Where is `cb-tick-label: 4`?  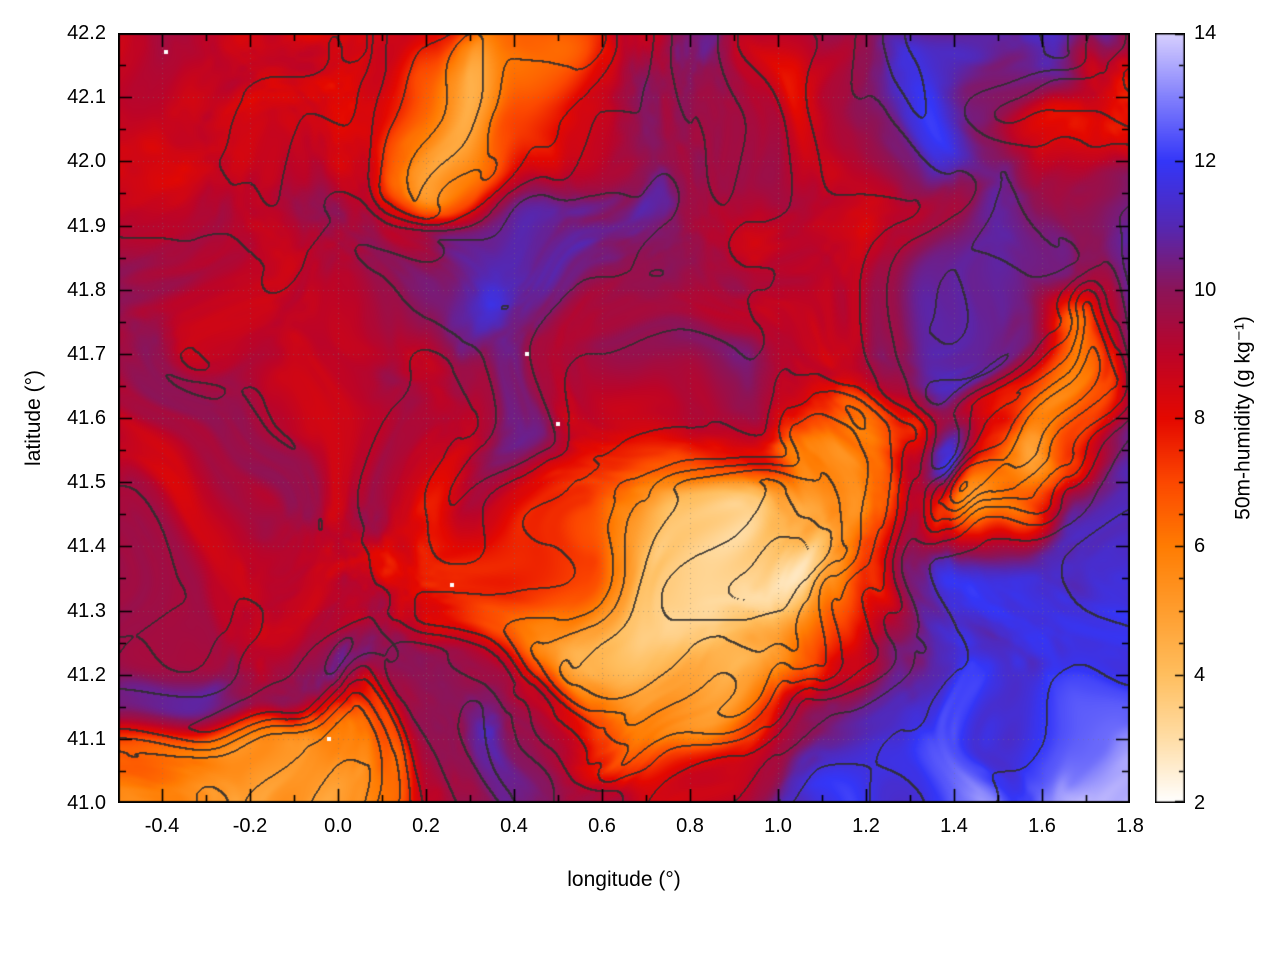 cb-tick-label: 4 is located at coordinates (1200, 674).